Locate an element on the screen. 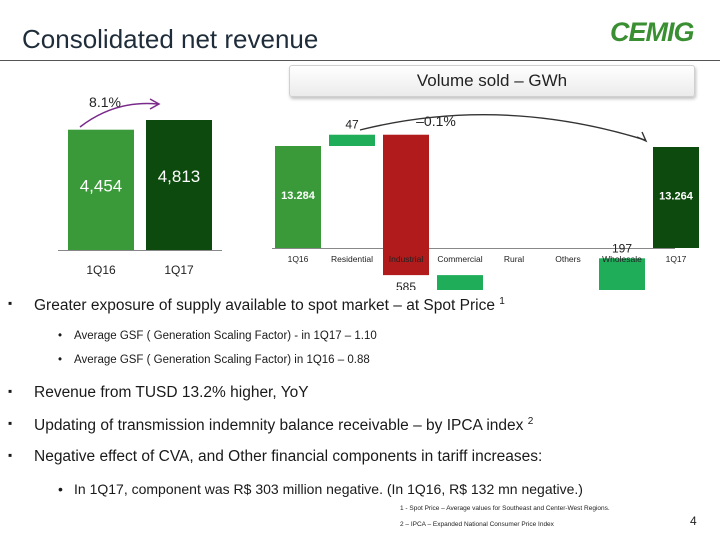 This screenshot has width=720, height=541. page-number: 4 is located at coordinates (693, 521).